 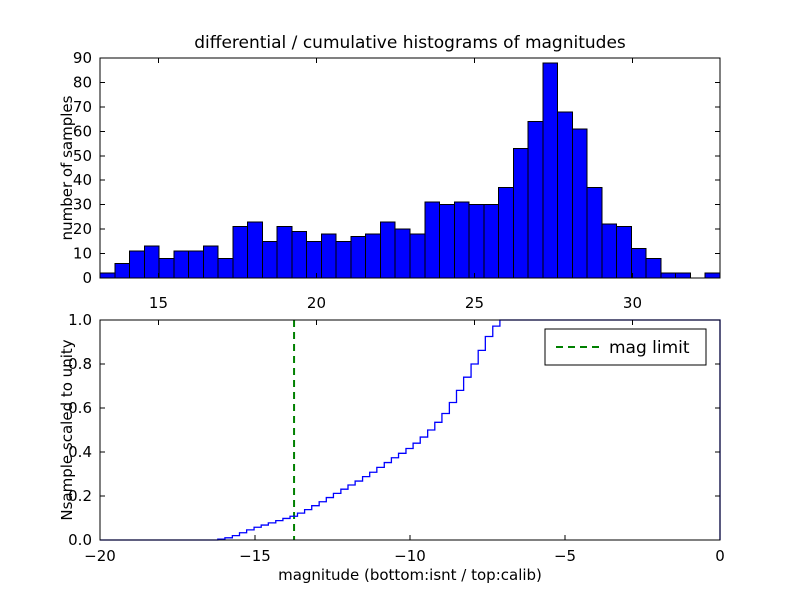 I want to click on bottom-x-tick-label: 0, so click(x=720, y=556).